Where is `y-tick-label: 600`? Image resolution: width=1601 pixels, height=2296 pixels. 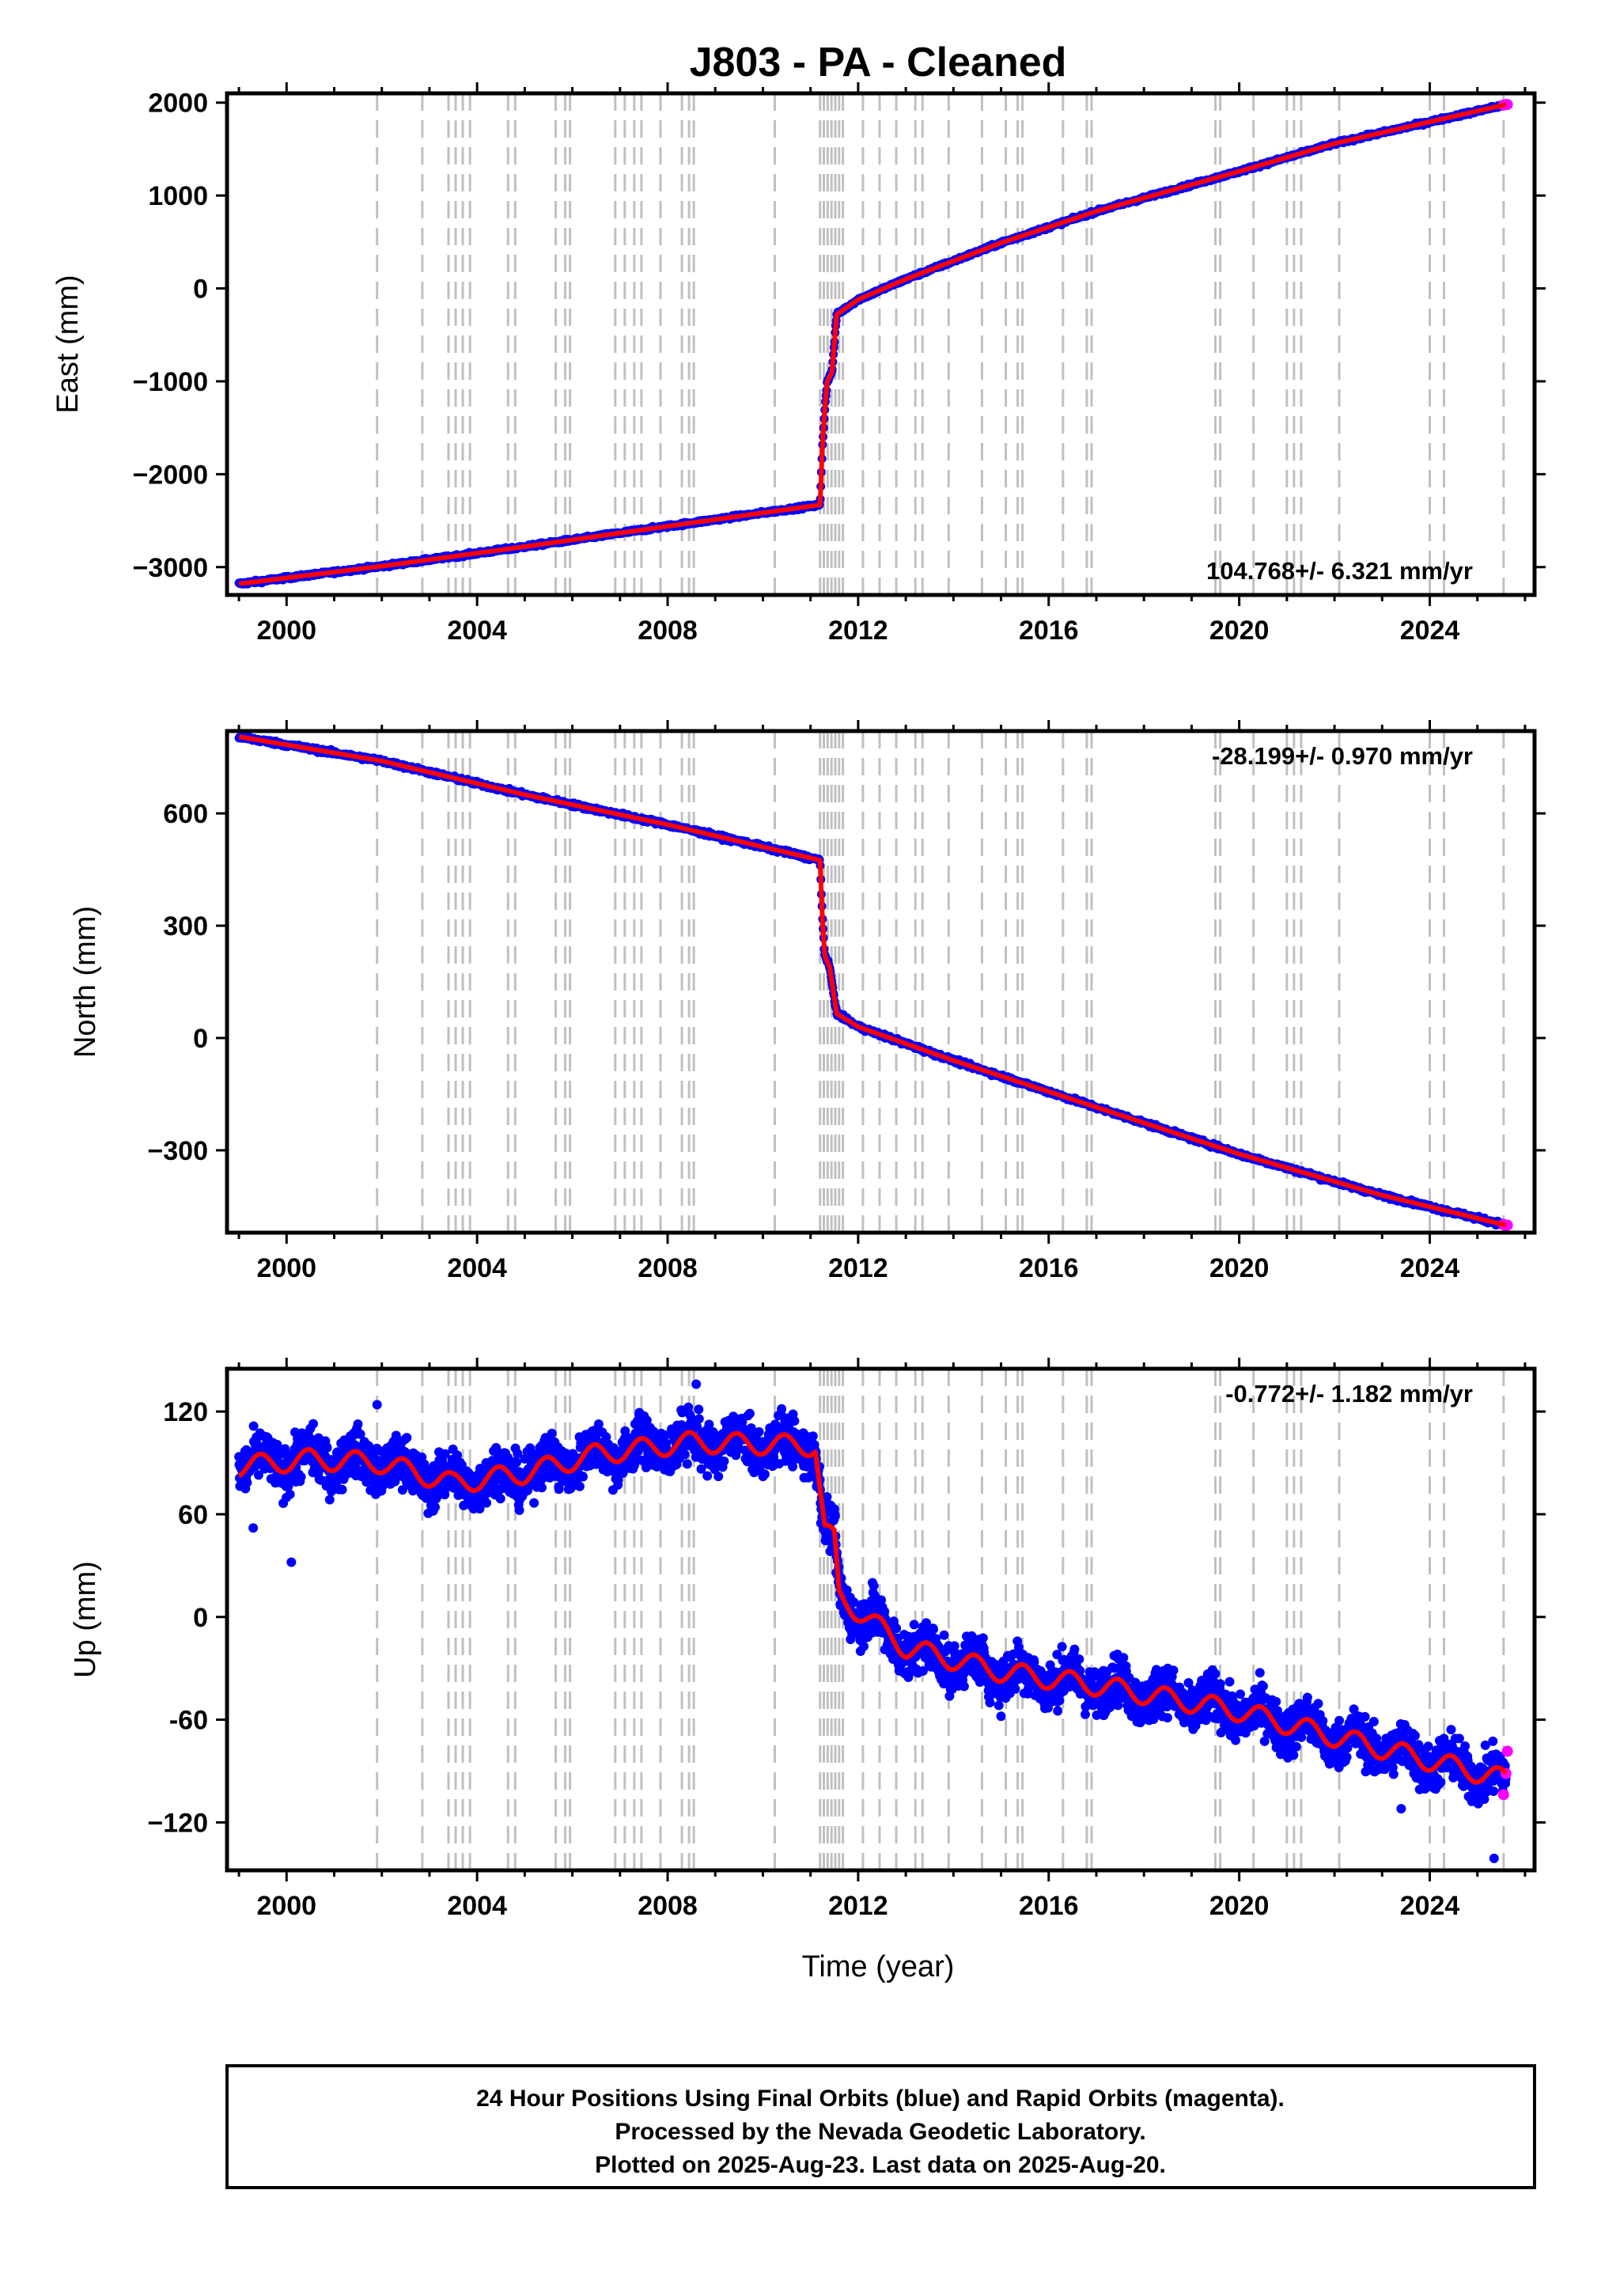 y-tick-label: 600 is located at coordinates (185, 814).